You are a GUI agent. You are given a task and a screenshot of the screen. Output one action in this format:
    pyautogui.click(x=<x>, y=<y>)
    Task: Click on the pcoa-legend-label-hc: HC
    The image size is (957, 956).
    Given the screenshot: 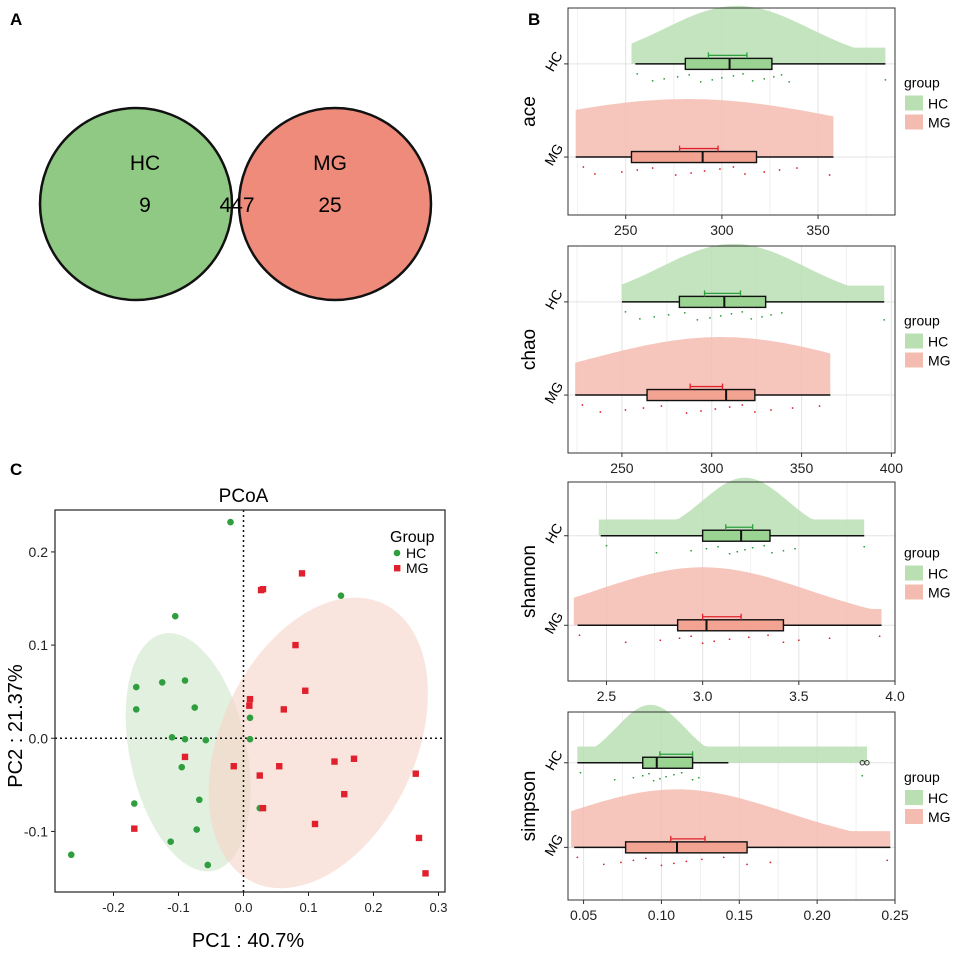 What is the action you would take?
    pyautogui.click(x=416, y=553)
    